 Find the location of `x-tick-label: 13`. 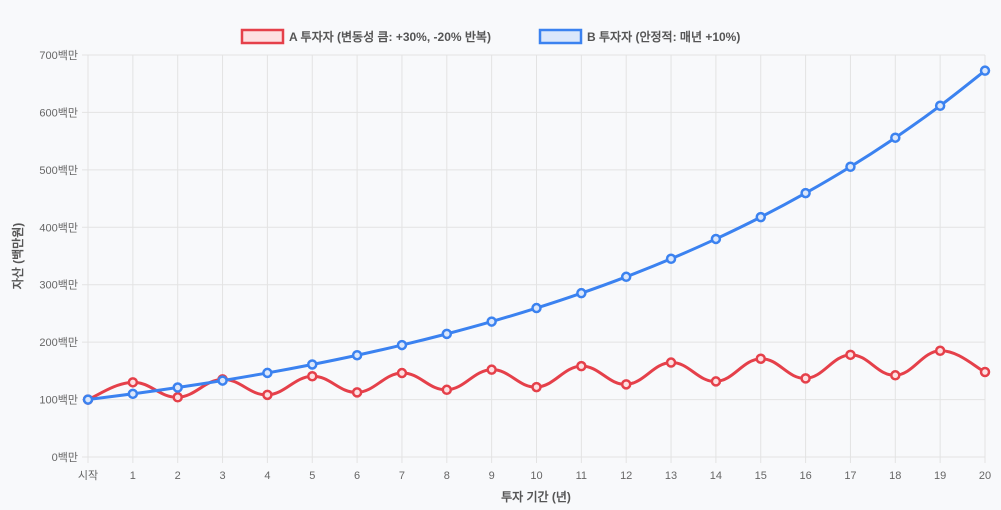

x-tick-label: 13 is located at coordinates (671, 476).